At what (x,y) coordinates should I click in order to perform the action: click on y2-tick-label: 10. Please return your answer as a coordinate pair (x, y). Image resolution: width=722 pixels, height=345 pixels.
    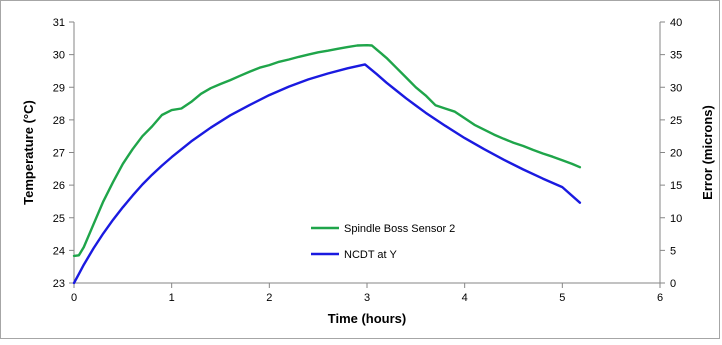
    Looking at the image, I should click on (676, 219).